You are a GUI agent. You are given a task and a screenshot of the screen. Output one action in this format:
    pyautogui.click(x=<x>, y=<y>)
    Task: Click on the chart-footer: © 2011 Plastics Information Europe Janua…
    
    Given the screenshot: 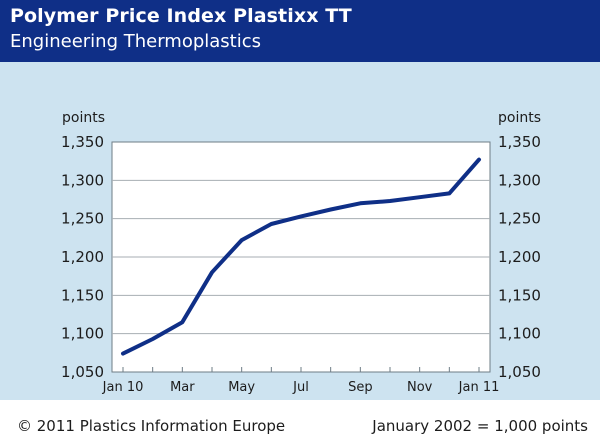 What is the action you would take?
    pyautogui.click(x=300, y=421)
    